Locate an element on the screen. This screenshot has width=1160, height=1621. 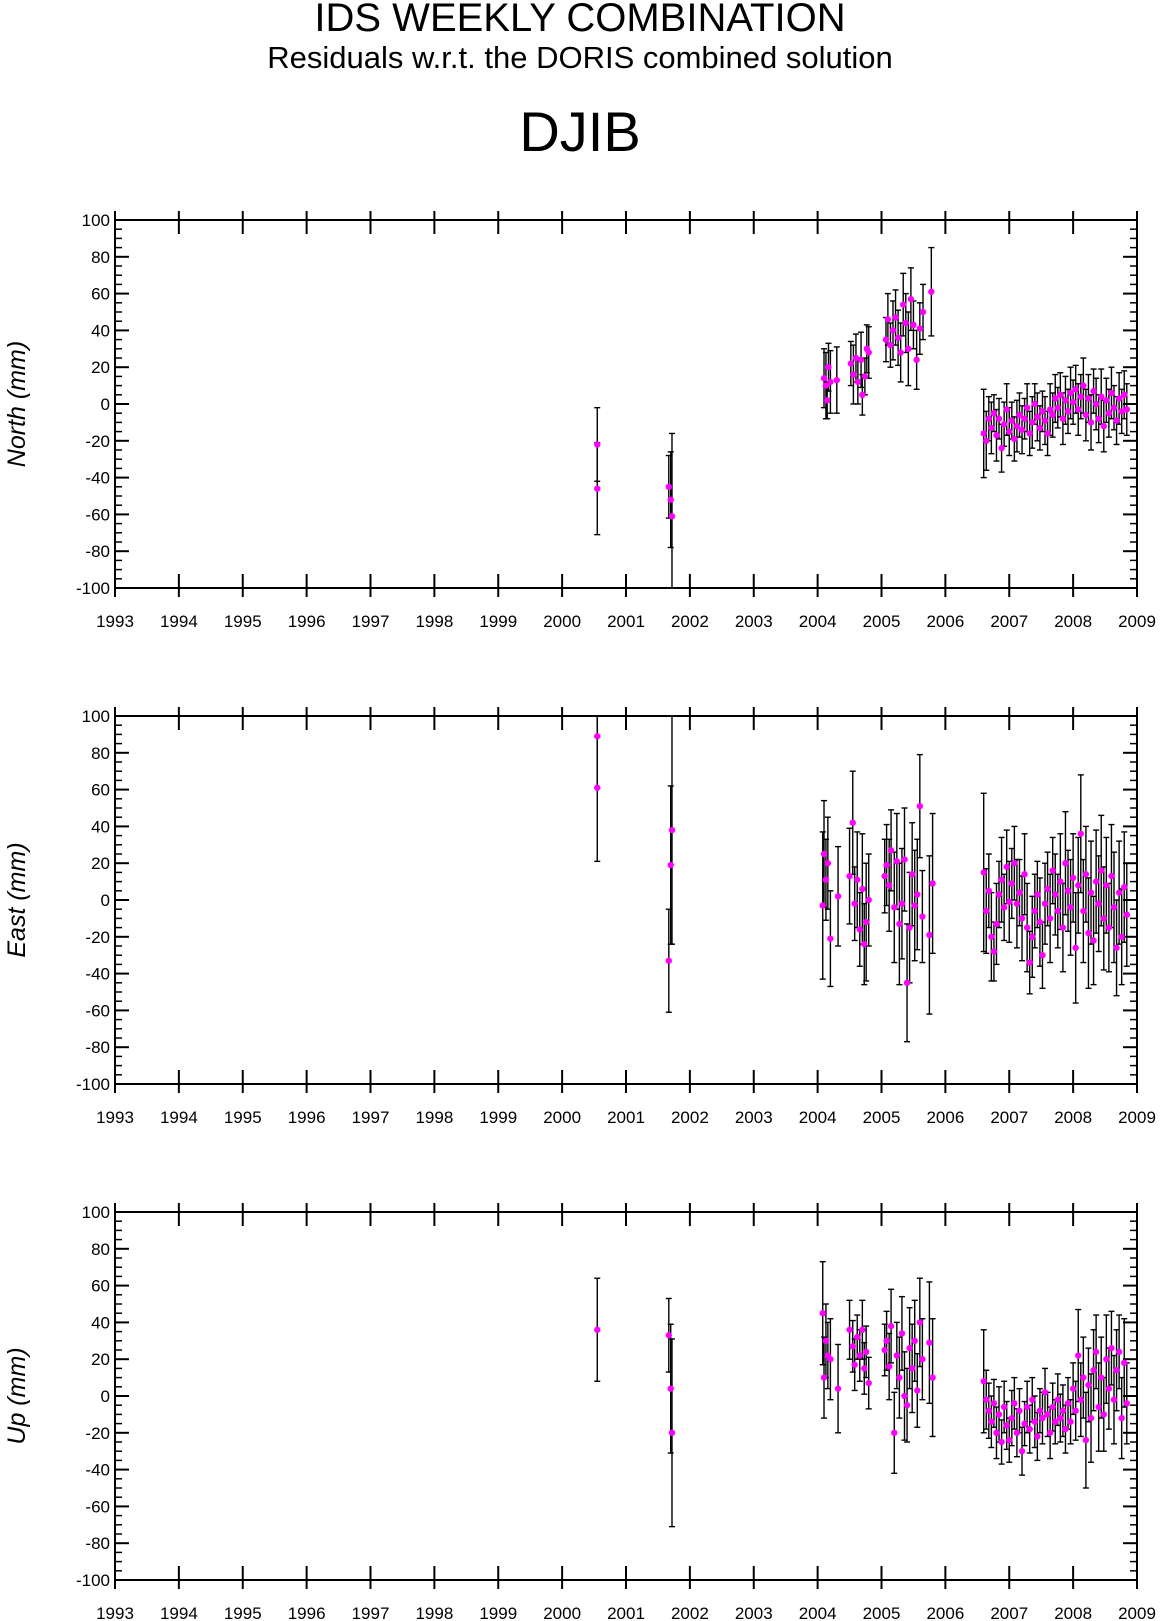
y-axis-label: North (mm) is located at coordinates (17, 404).